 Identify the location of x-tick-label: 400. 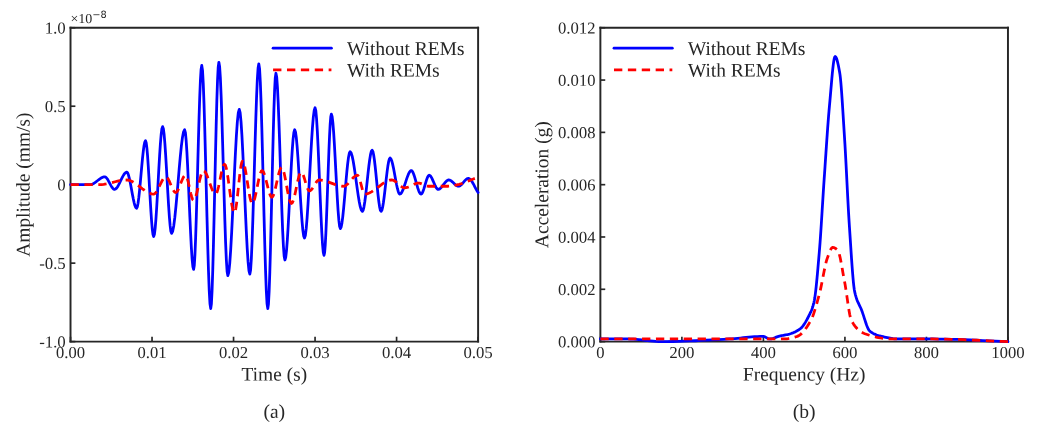
(763, 352).